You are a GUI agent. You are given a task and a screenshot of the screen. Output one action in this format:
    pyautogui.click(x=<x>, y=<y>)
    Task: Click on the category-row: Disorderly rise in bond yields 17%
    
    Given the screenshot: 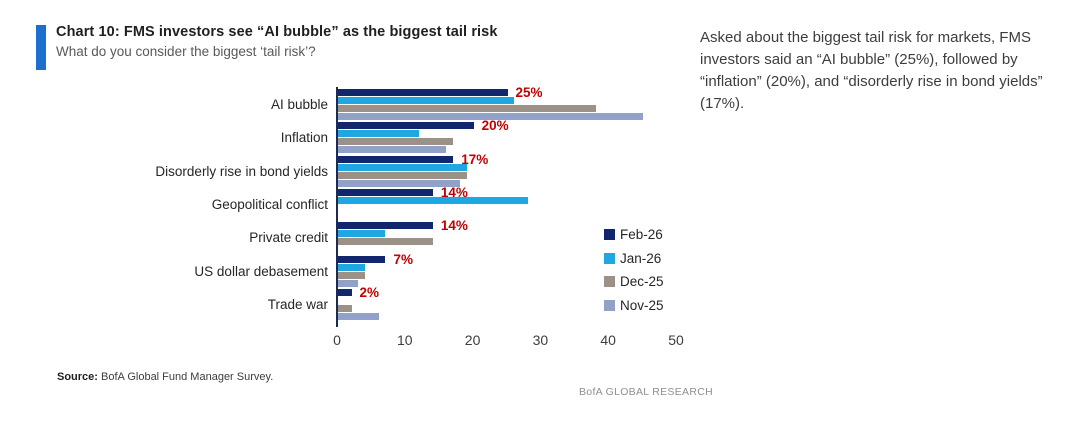 What is the action you would take?
    pyautogui.click(x=350, y=169)
    